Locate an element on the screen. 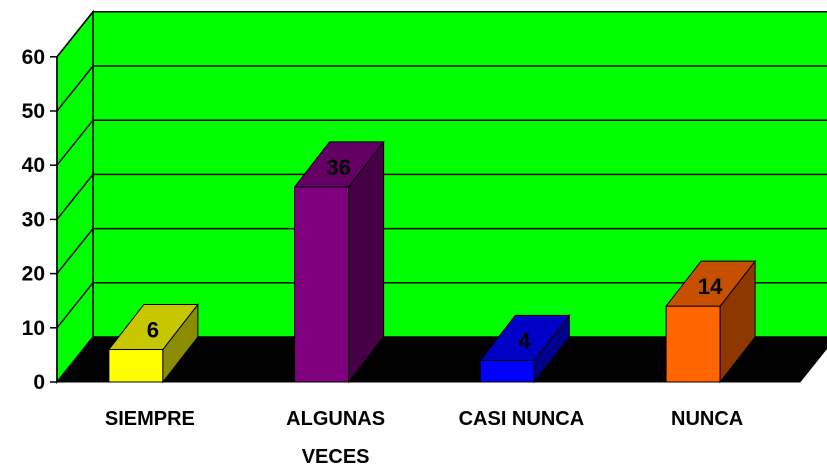 This screenshot has width=827, height=468. y-tick-label: 0 is located at coordinates (39, 382).